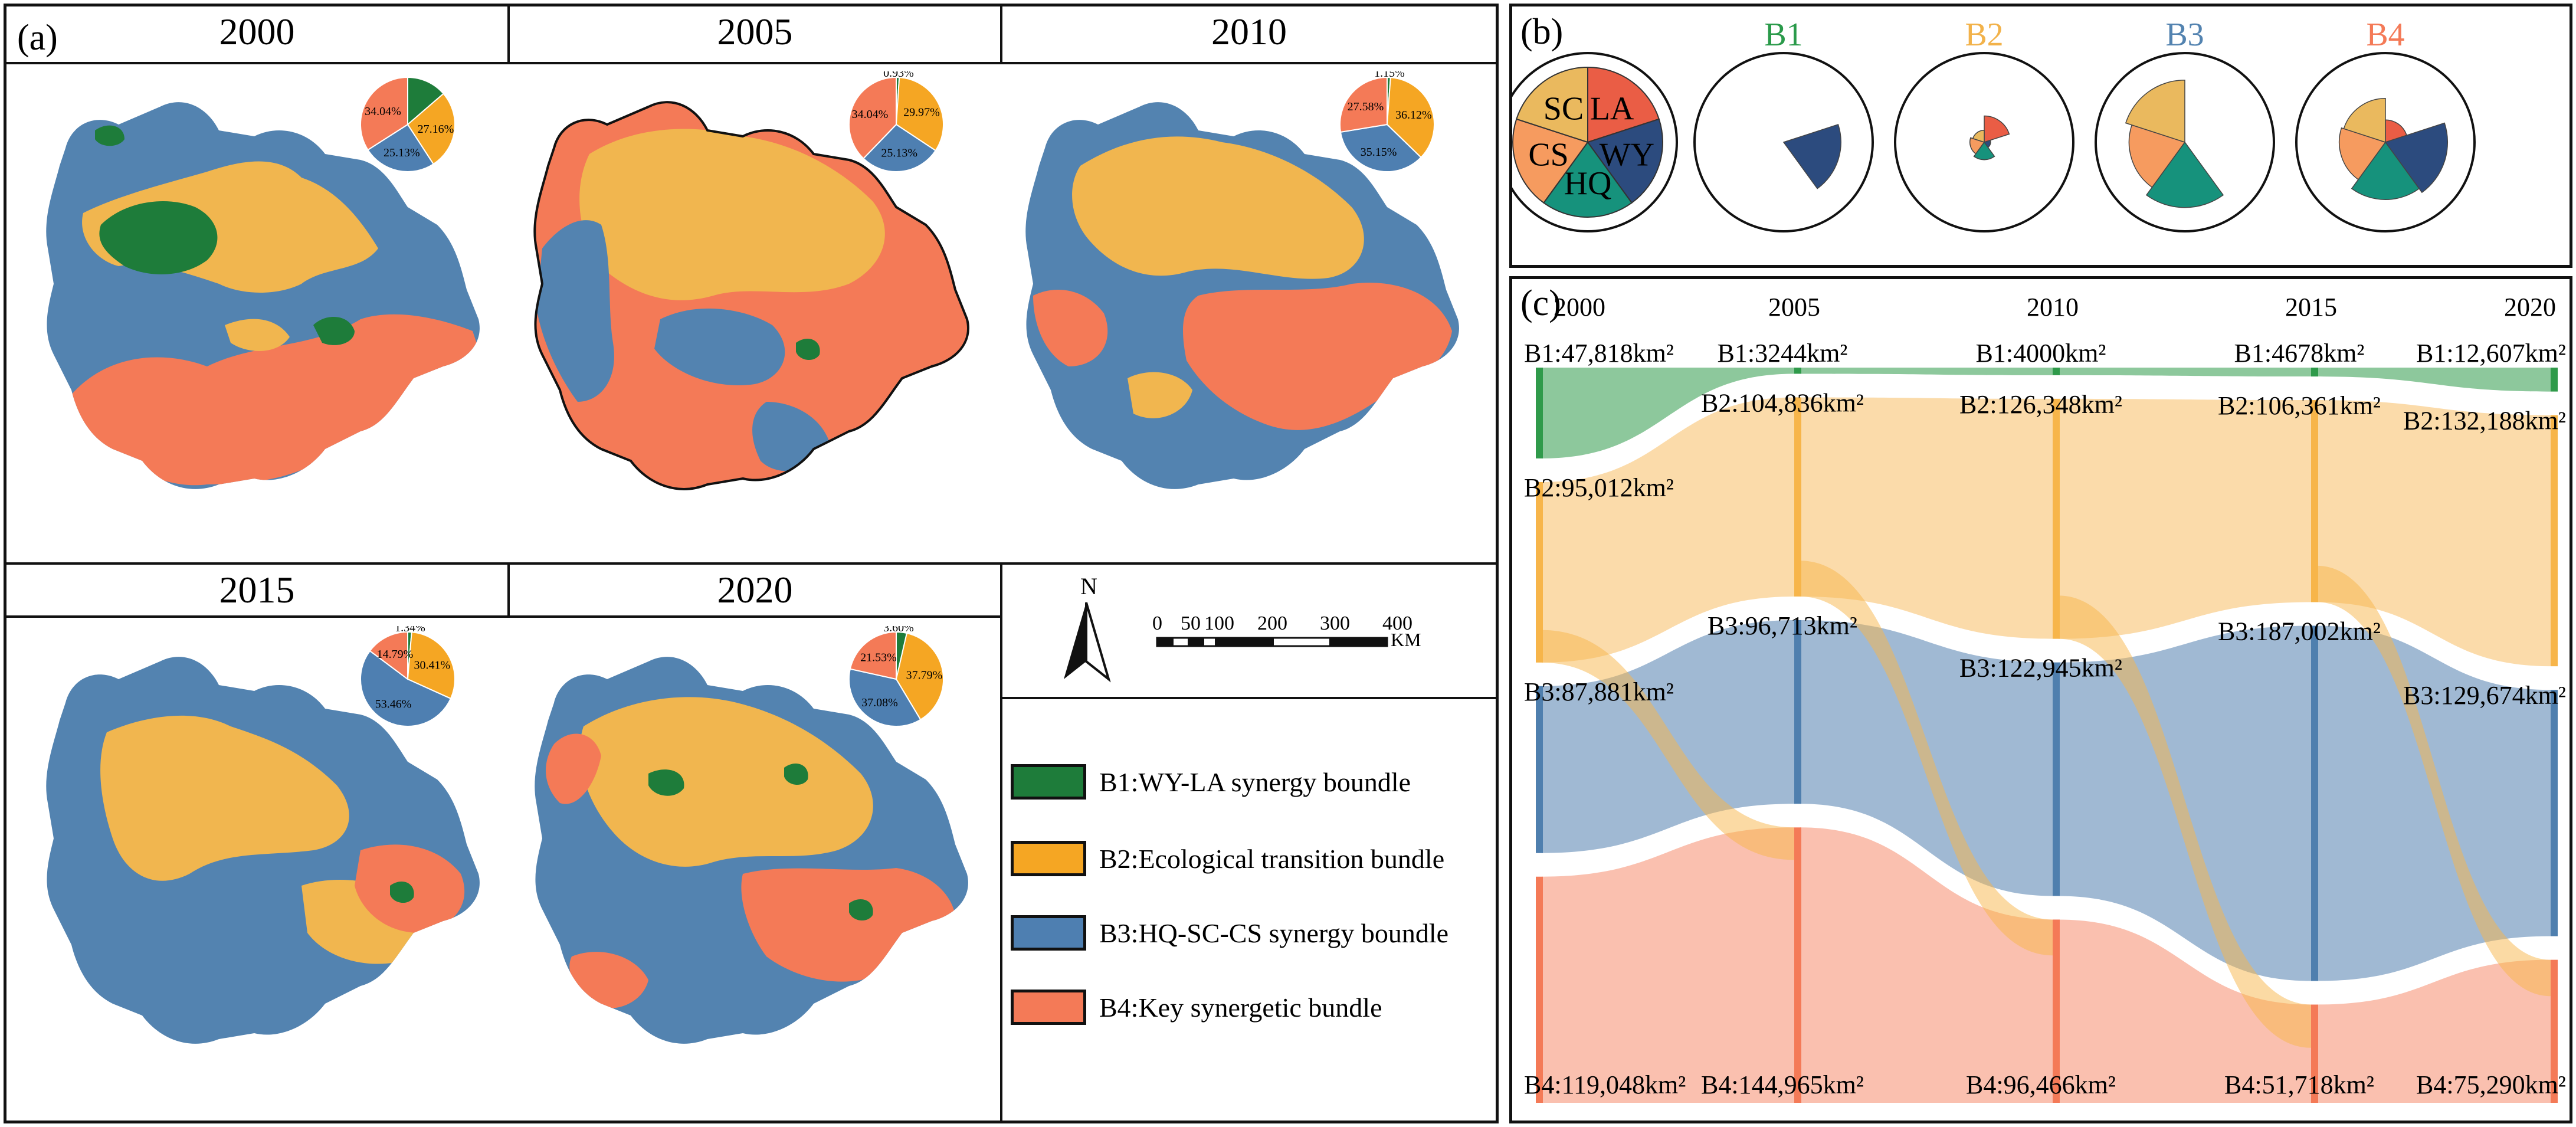 The height and width of the screenshot is (1127, 2576). Describe the element at coordinates (1413, 115) in the screenshot. I see `pie-label-b2: 36.12%` at that location.